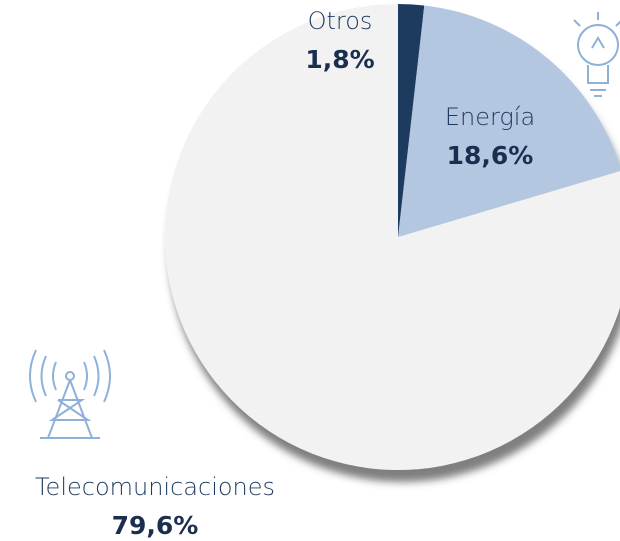  Describe the element at coordinates (340, 21) in the screenshot. I see `slice-name: Otros` at that location.